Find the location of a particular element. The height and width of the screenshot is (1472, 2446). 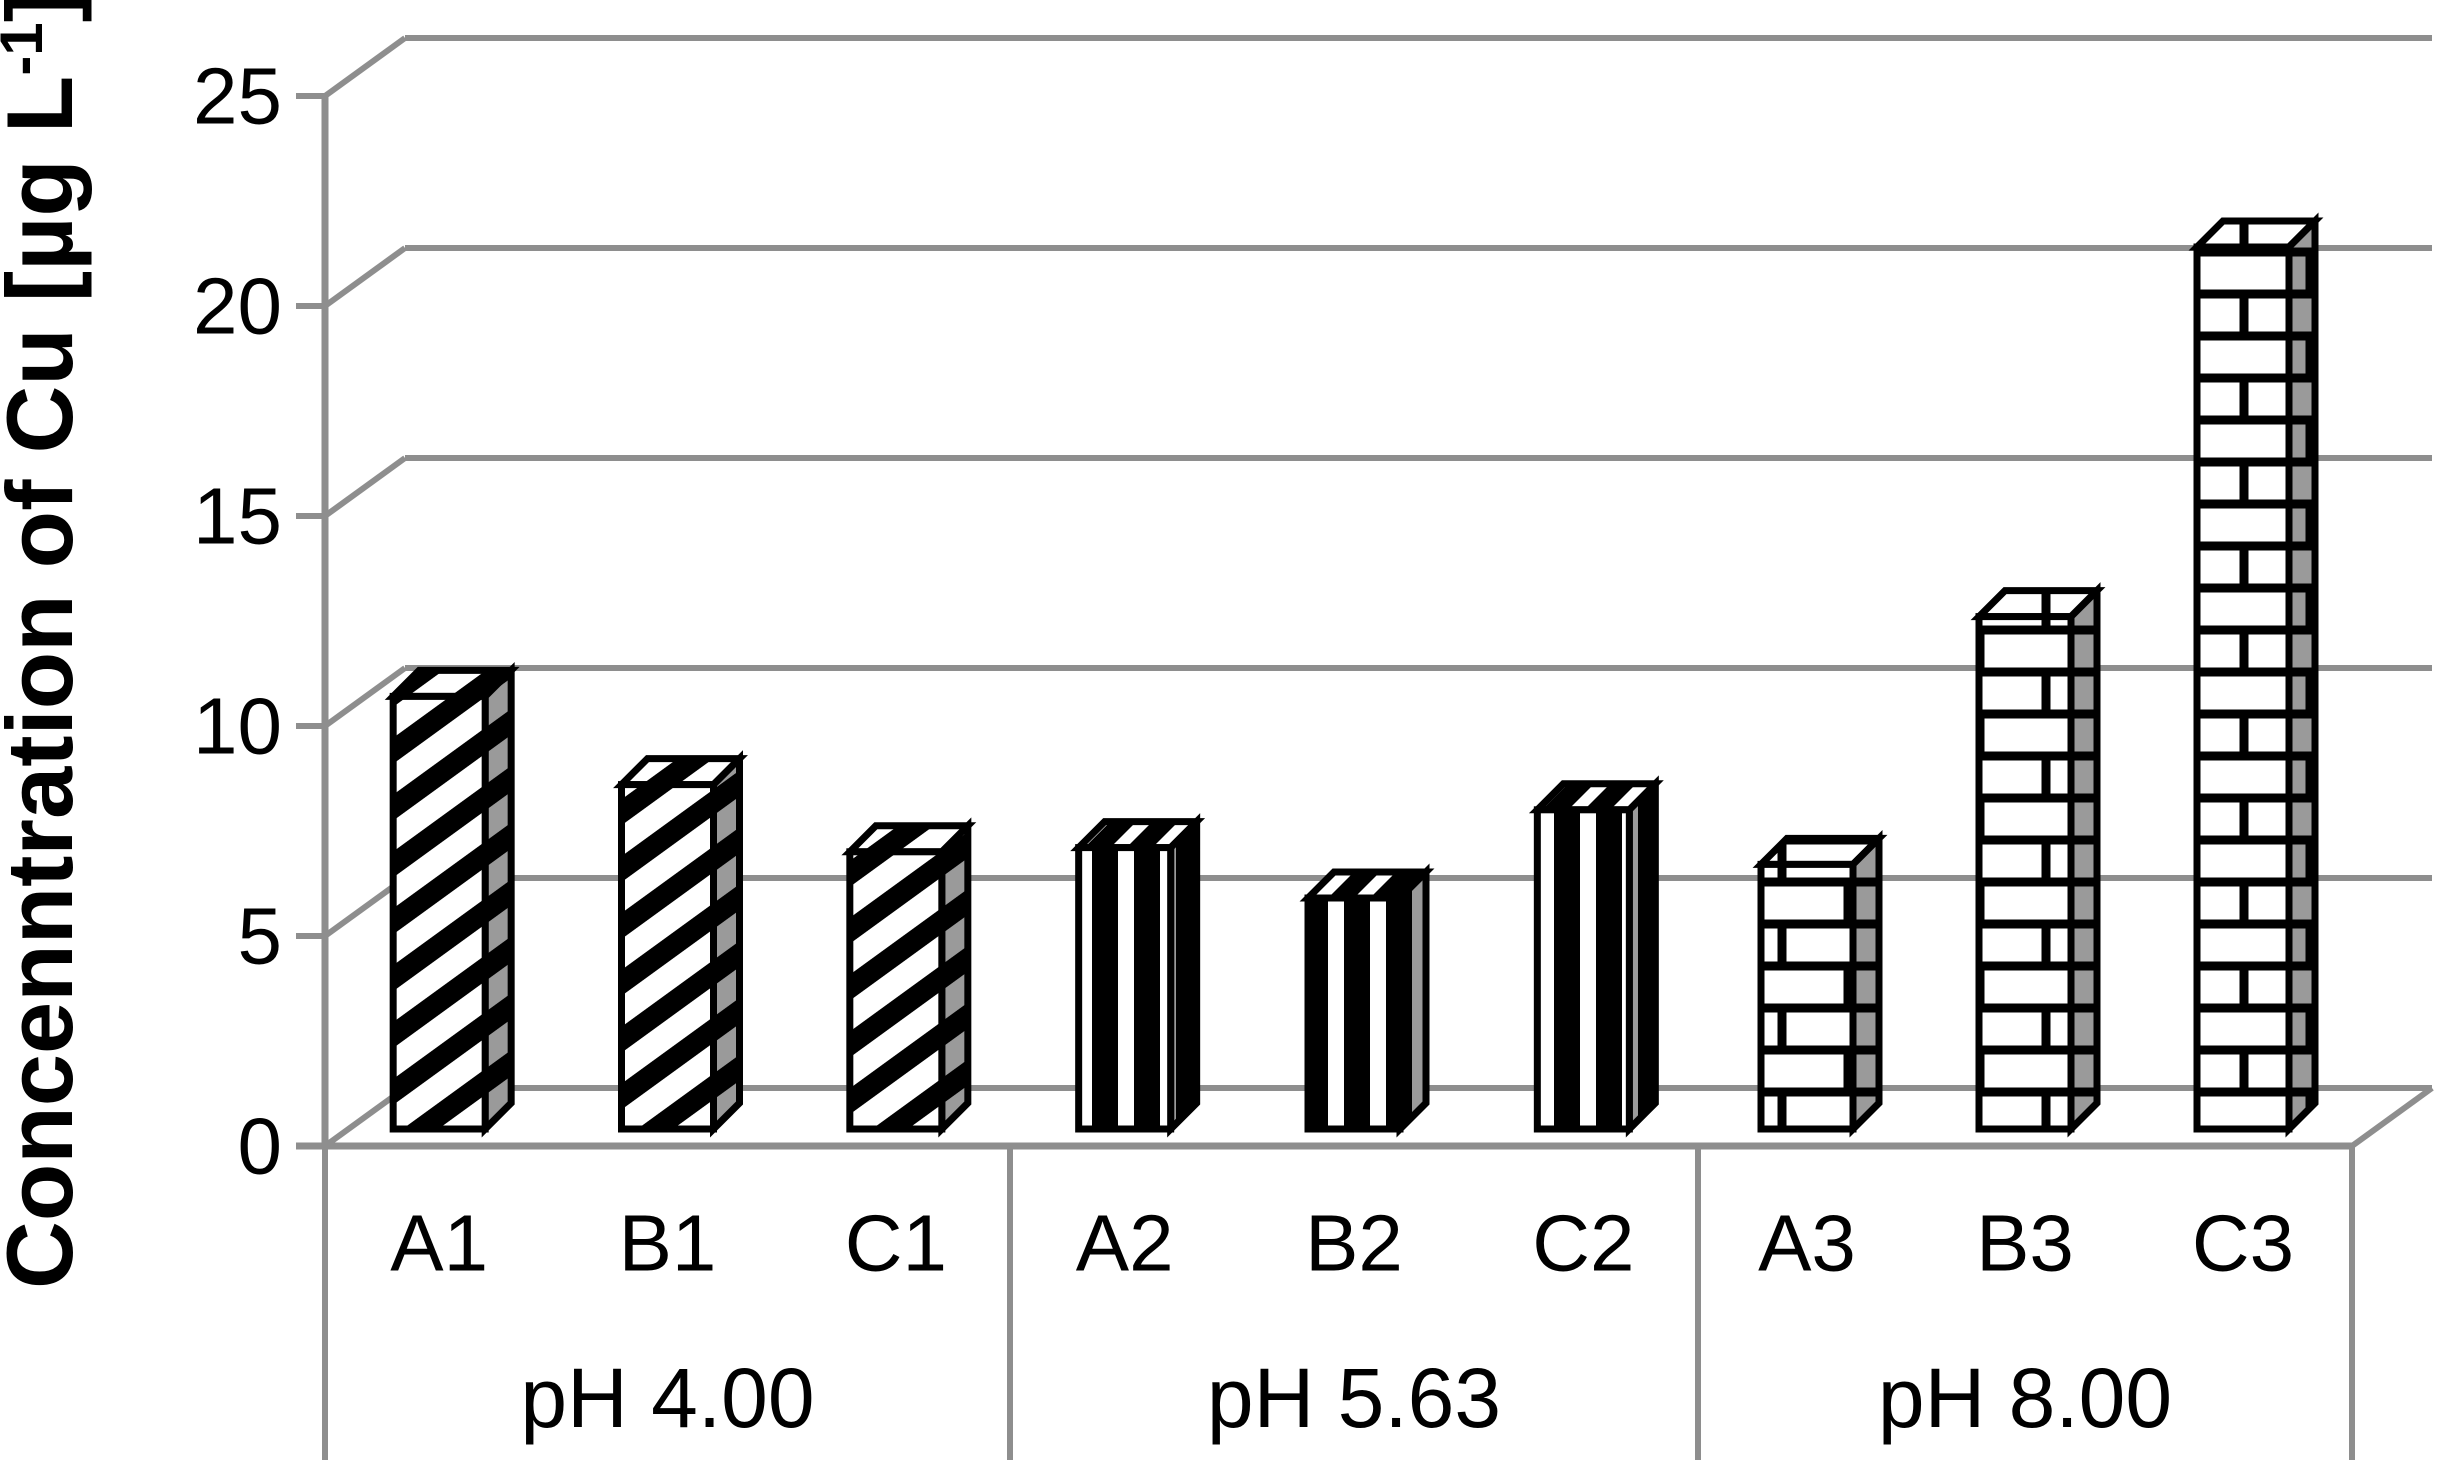

group-label-ph-4-00: pH 4.00 is located at coordinates (667, 1398).